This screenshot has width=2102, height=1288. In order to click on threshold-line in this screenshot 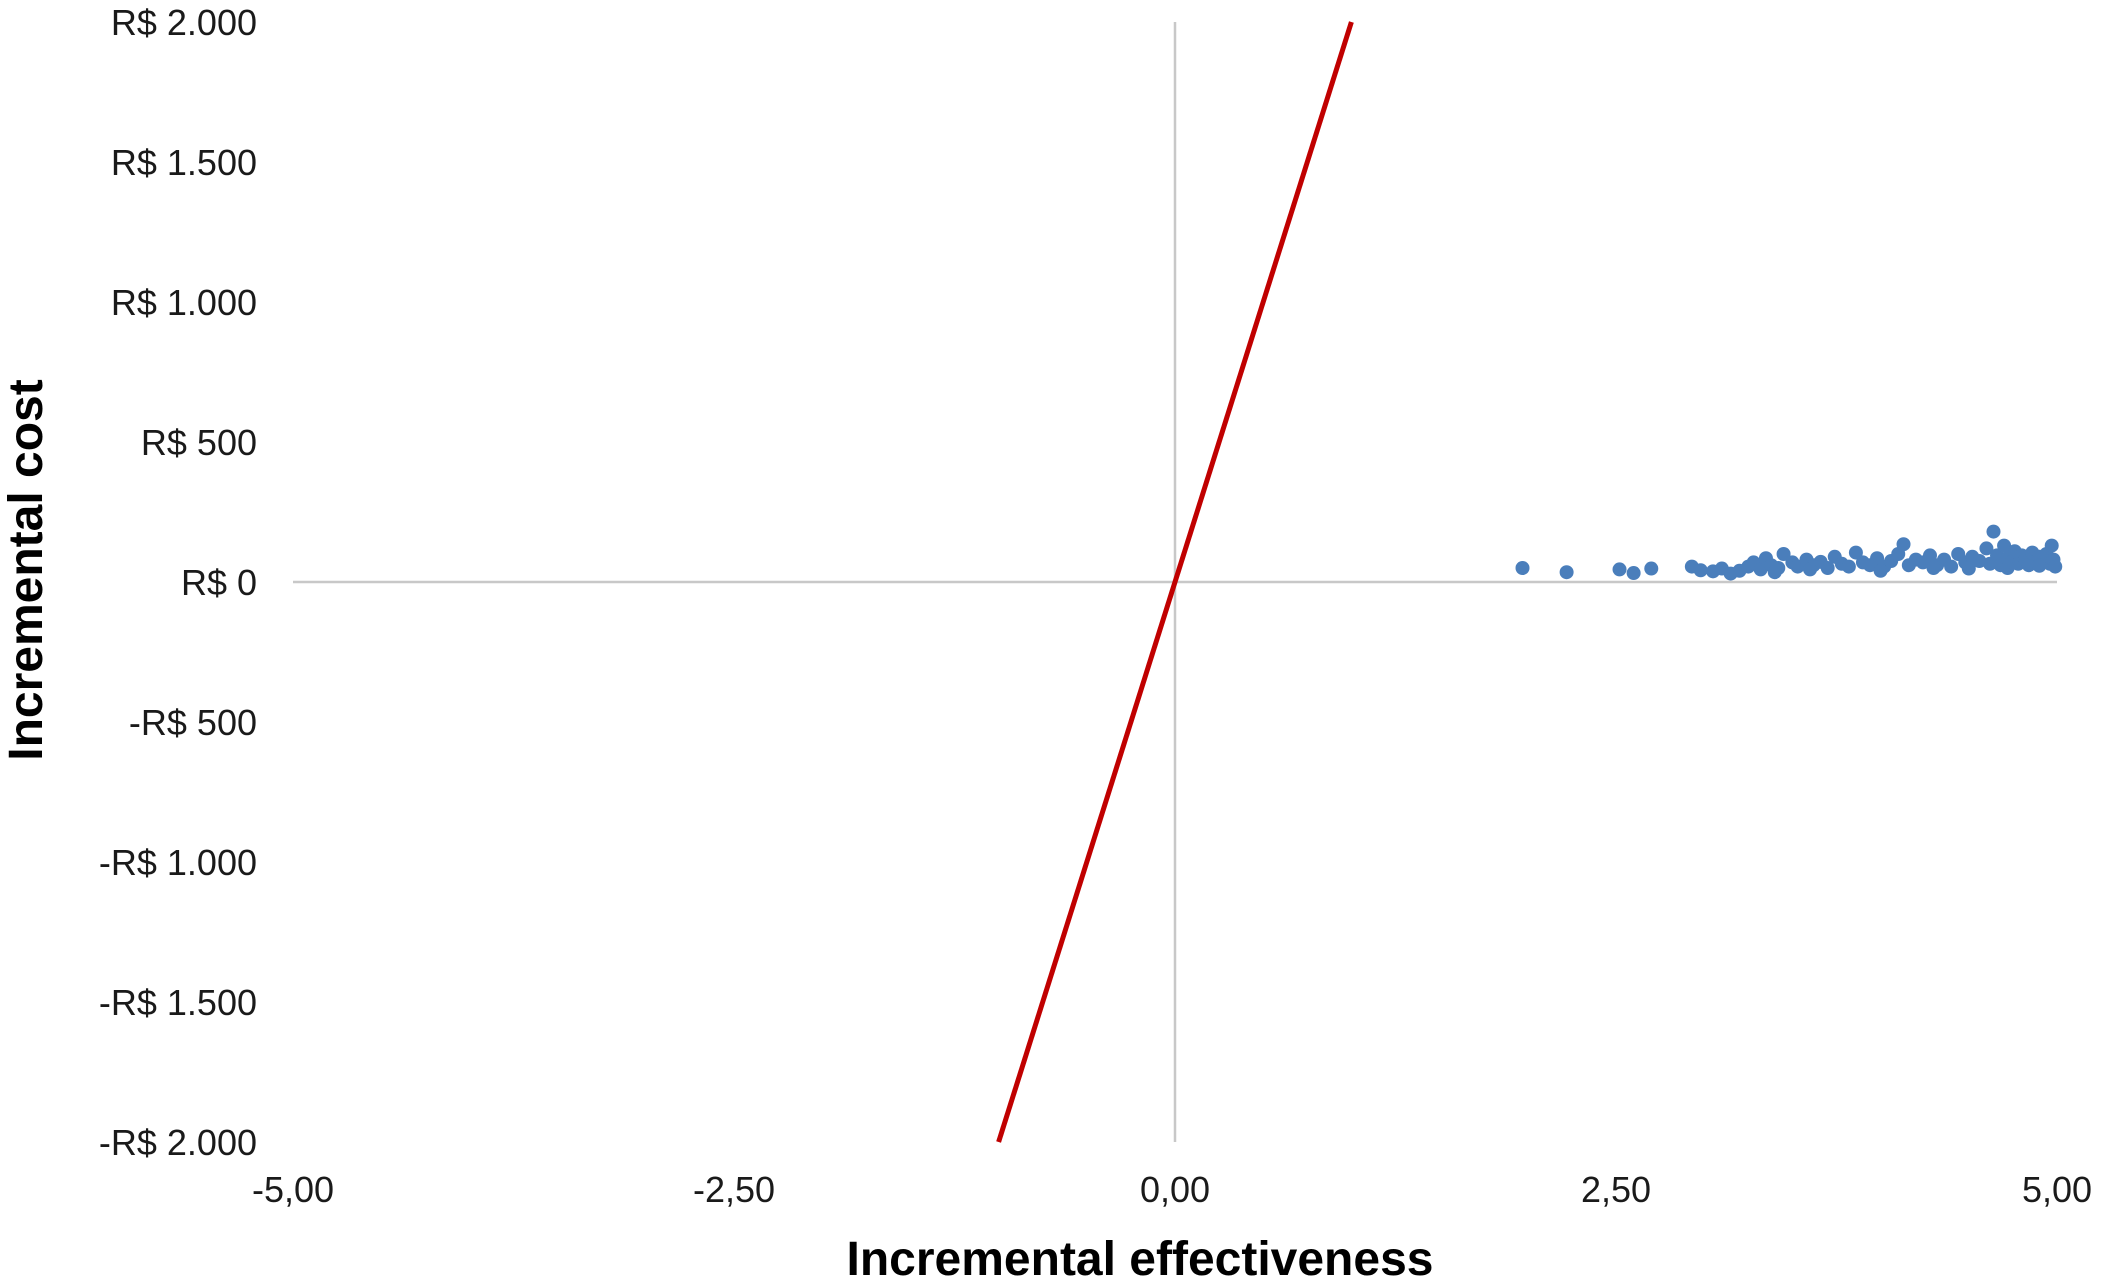, I will do `click(1175, 582)`.